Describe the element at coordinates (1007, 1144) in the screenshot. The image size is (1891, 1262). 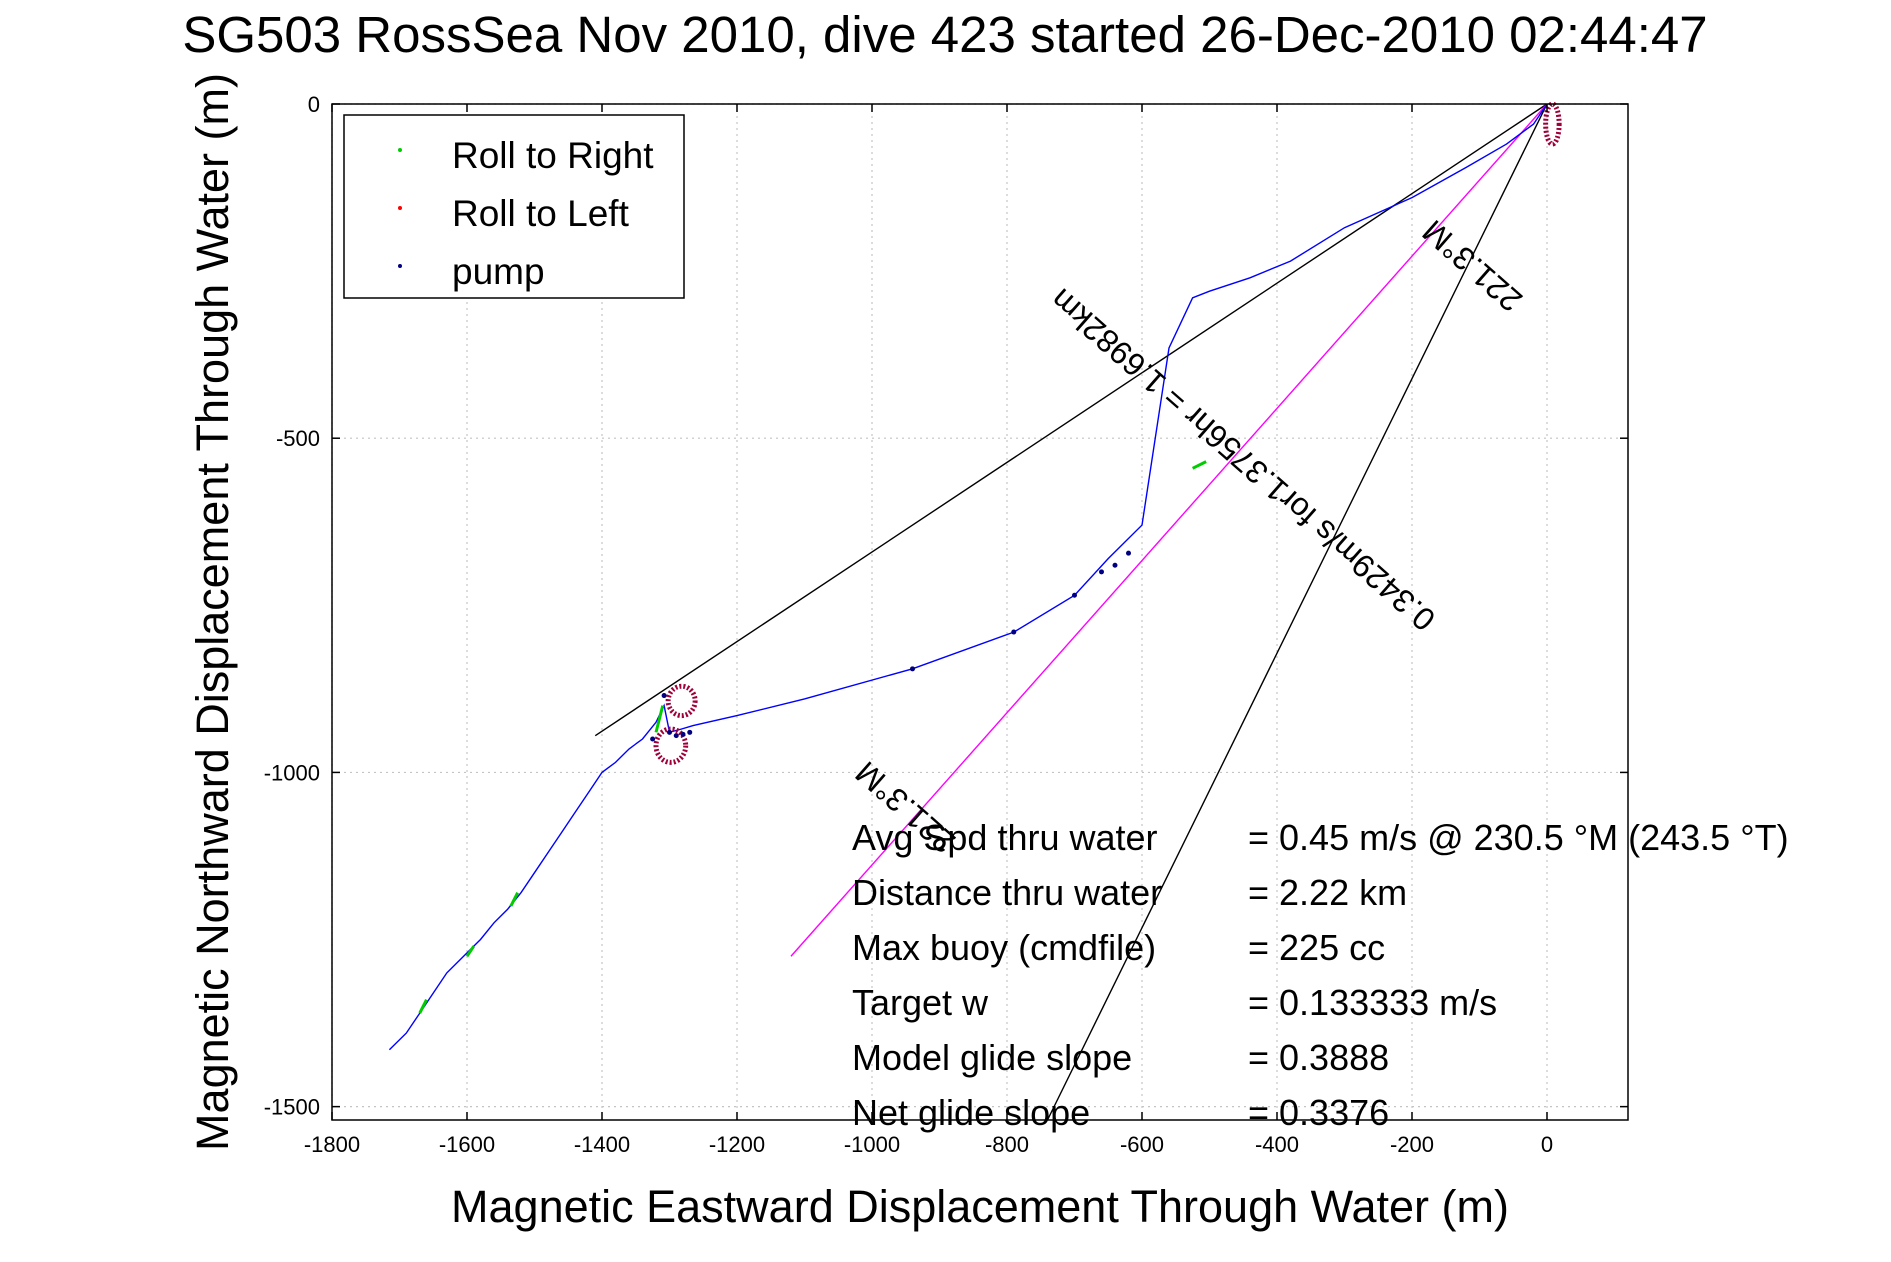
I see `x-tick-label: -800` at that location.